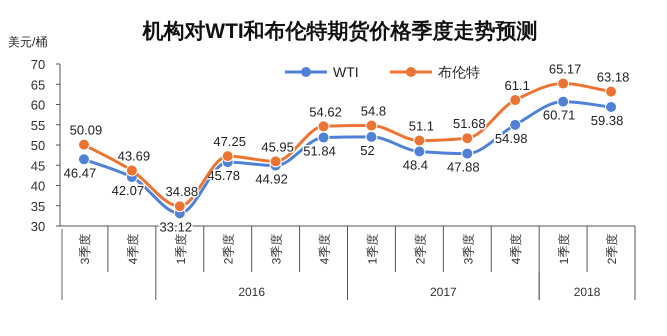  Describe the element at coordinates (469, 124) in the screenshot. I see `data-label: 51.68` at that location.